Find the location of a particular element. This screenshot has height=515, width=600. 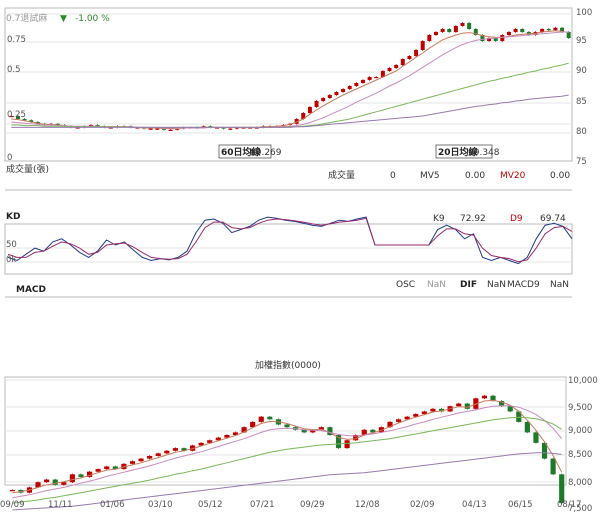

right-tick: 100 is located at coordinates (584, 13).